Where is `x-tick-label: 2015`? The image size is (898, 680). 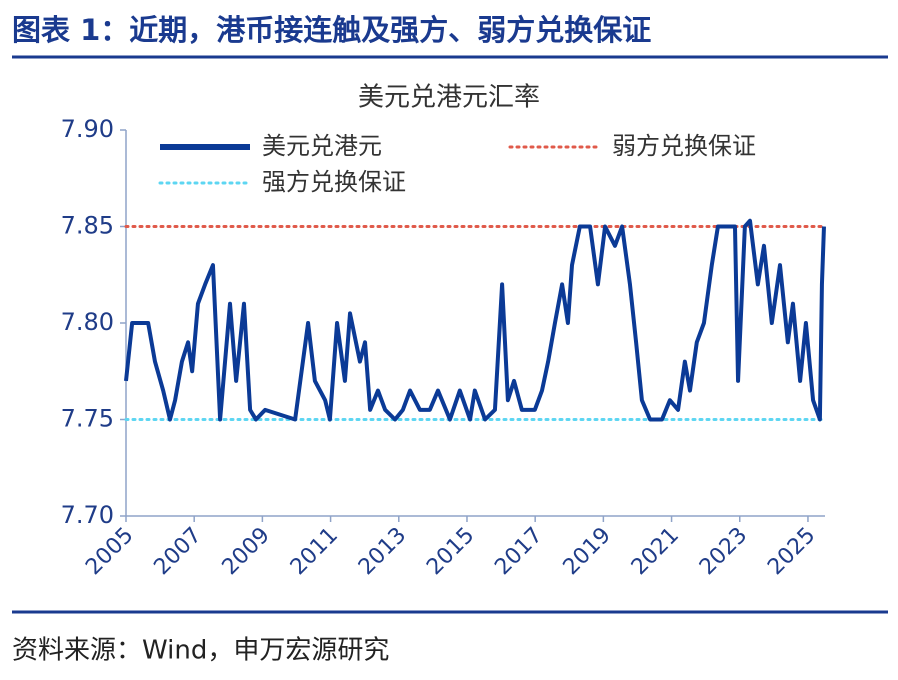
x-tick-label: 2015 is located at coordinates (450, 551).